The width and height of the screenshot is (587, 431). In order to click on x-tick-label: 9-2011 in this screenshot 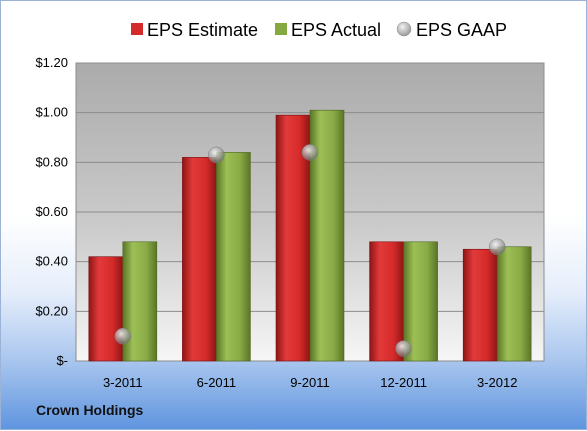, I will do `click(310, 382)`.